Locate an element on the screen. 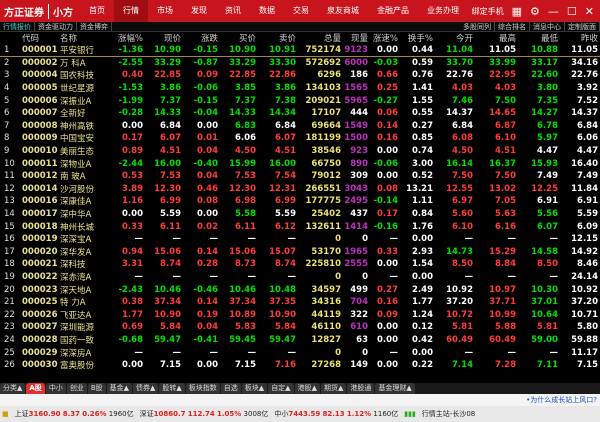  cell-ask: 6.12 is located at coordinates (285, 226).